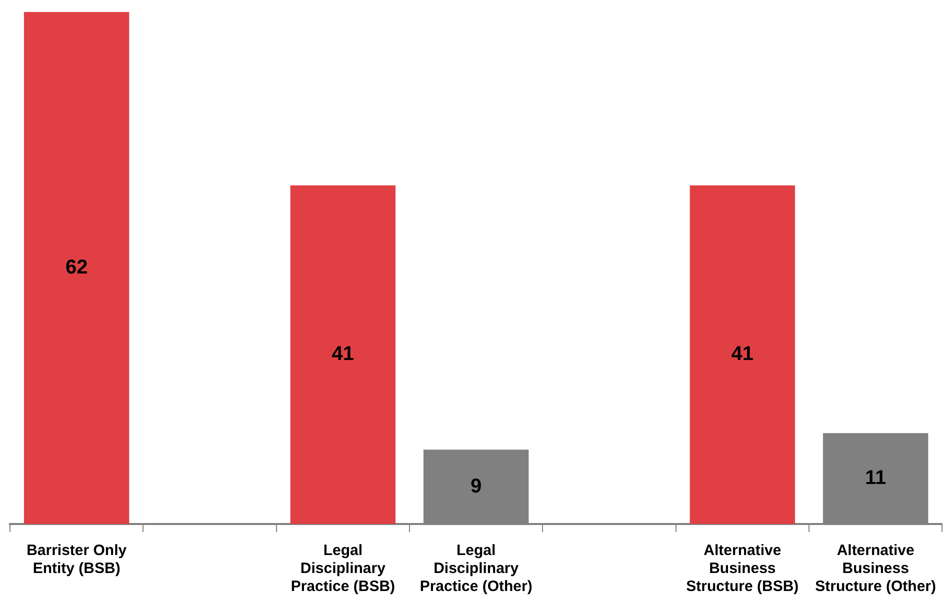 Image resolution: width=946 pixels, height=608 pixels. I want to click on x-tick-label: Barrister Only Entity (BSB), so click(77, 560).